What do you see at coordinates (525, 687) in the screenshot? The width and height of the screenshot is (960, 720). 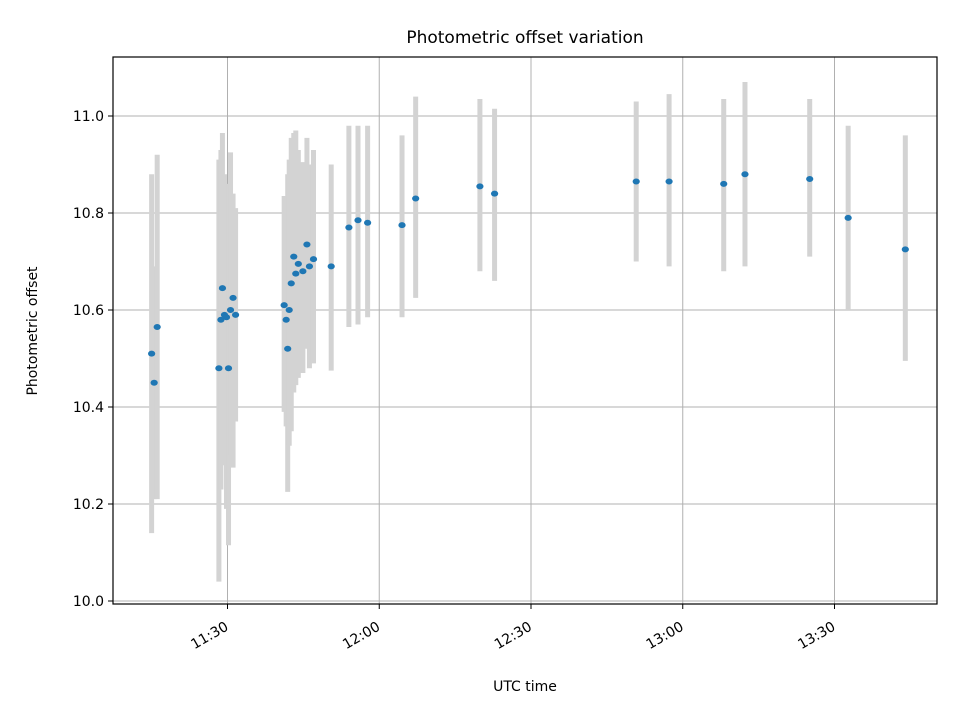 I see `x-axis-label: UTC time` at bounding box center [525, 687].